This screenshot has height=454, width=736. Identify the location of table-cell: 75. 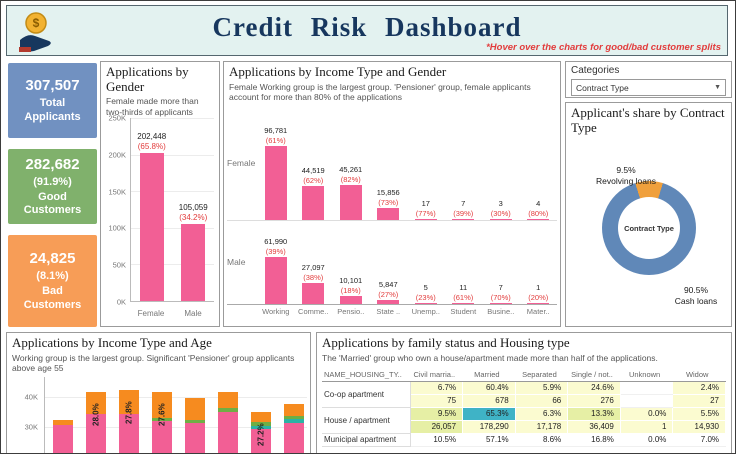
(436, 400).